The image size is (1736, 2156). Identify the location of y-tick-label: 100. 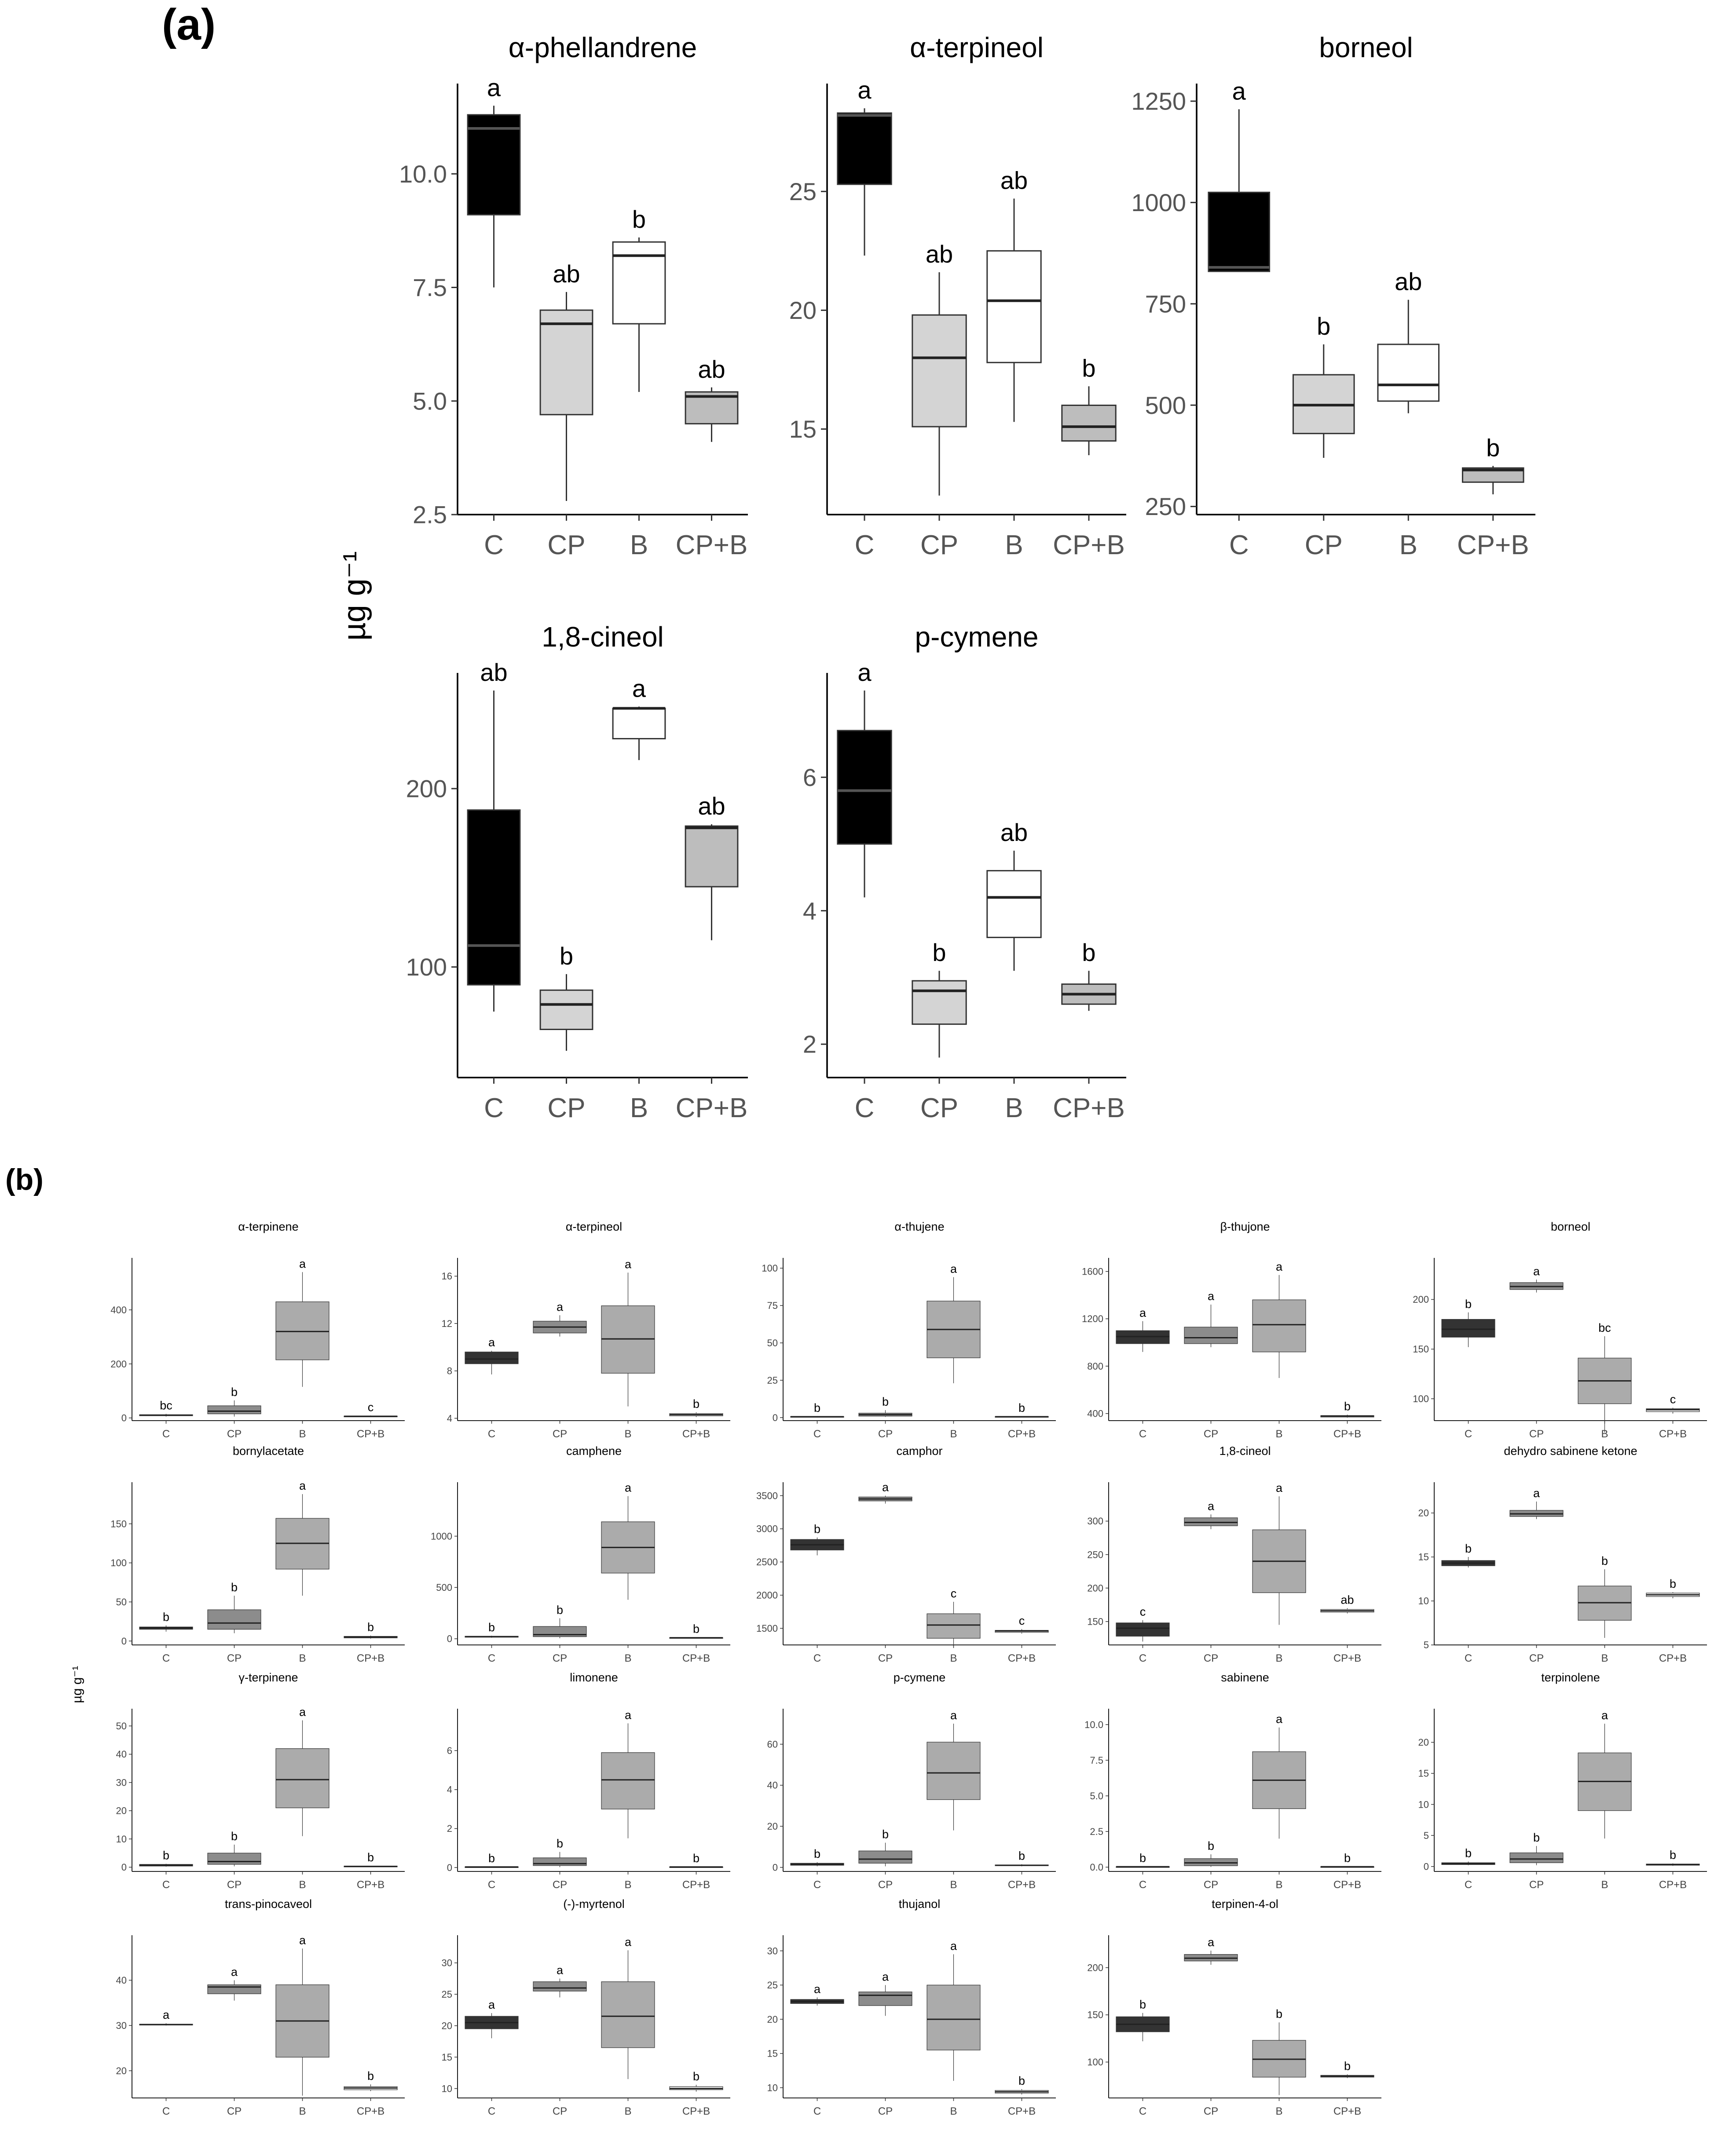
(1421, 1398).